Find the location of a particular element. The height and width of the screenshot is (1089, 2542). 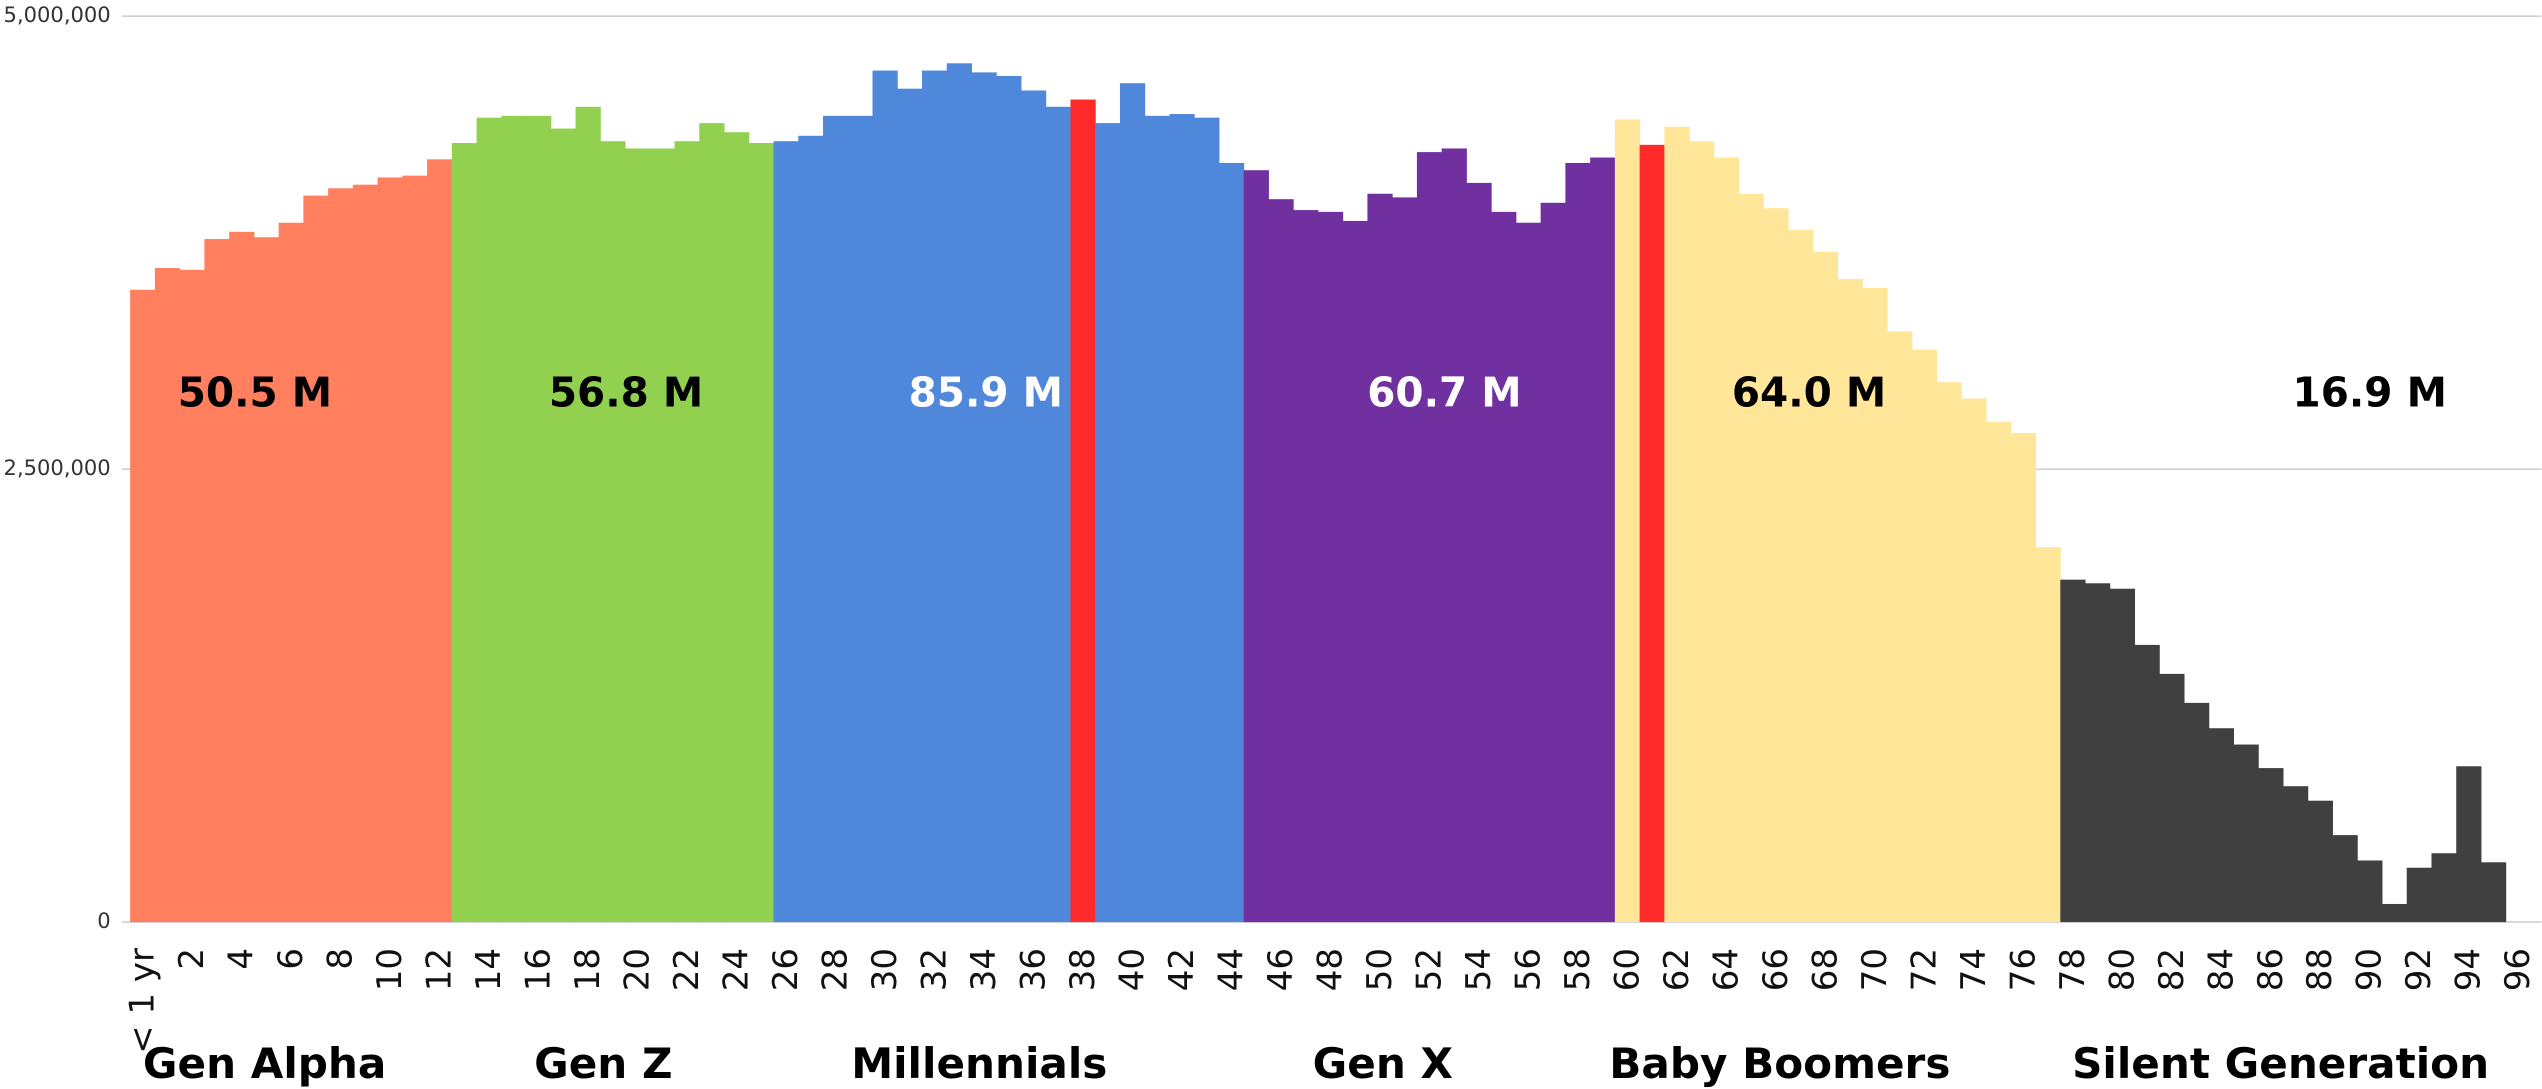

y-tick-label: 2,500,000 is located at coordinates (57, 467).